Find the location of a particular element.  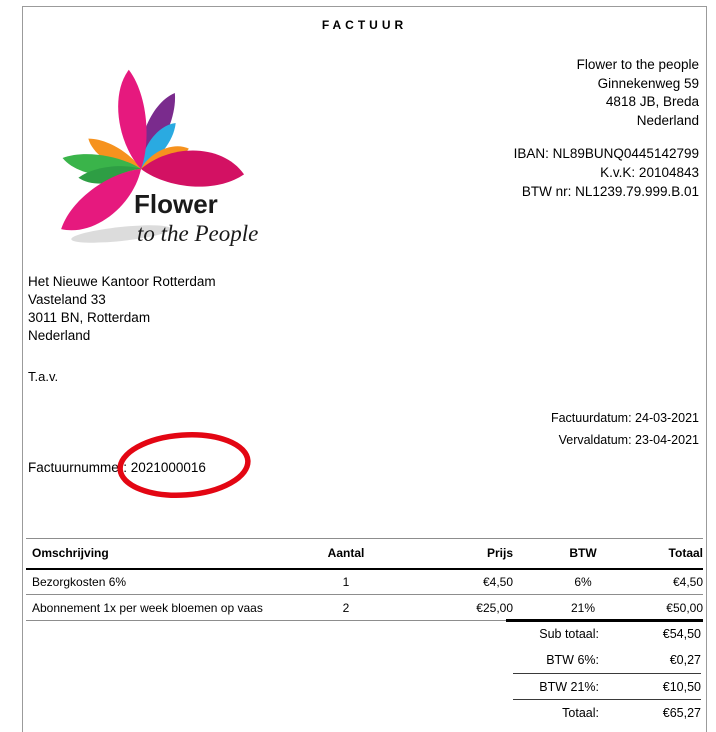

invoice-number-value: 2021000016 is located at coordinates (168, 467).